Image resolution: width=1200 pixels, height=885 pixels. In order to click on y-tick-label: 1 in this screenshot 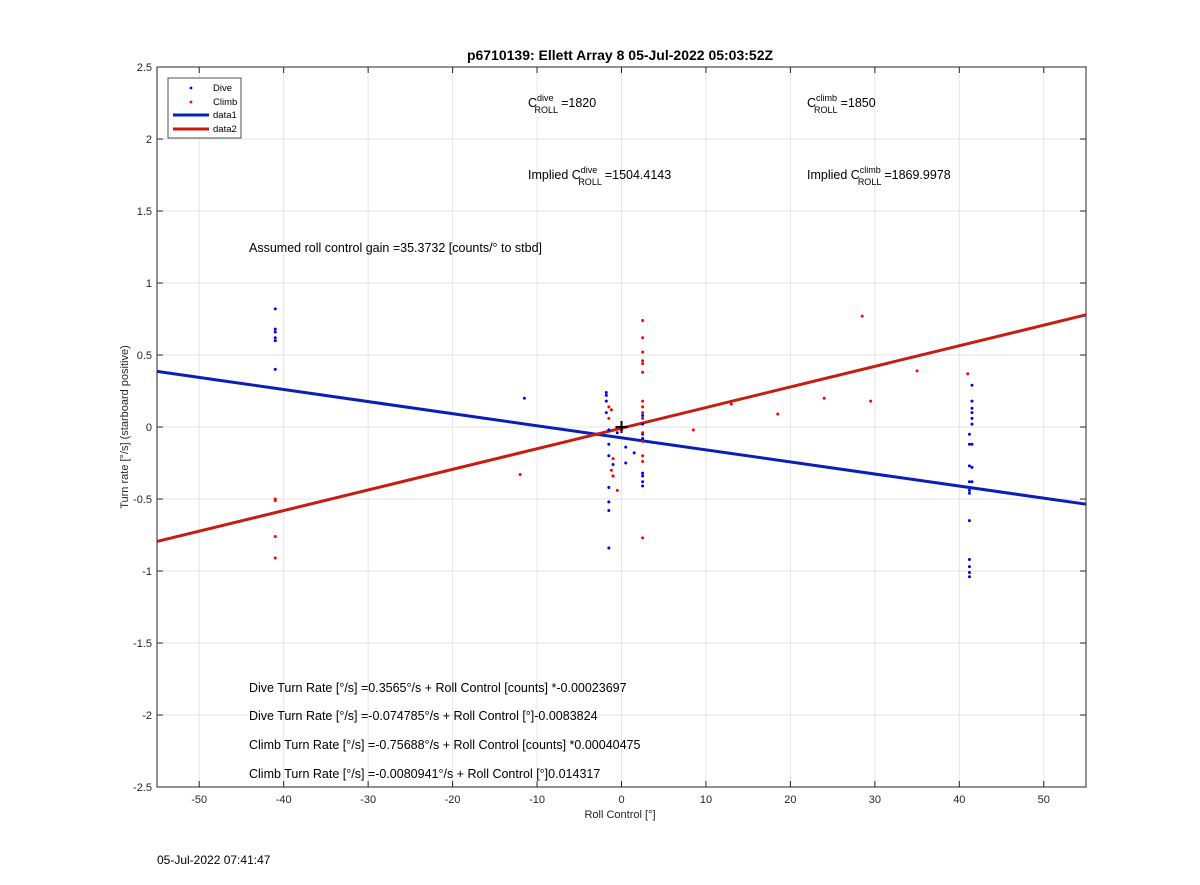, I will do `click(149, 284)`.